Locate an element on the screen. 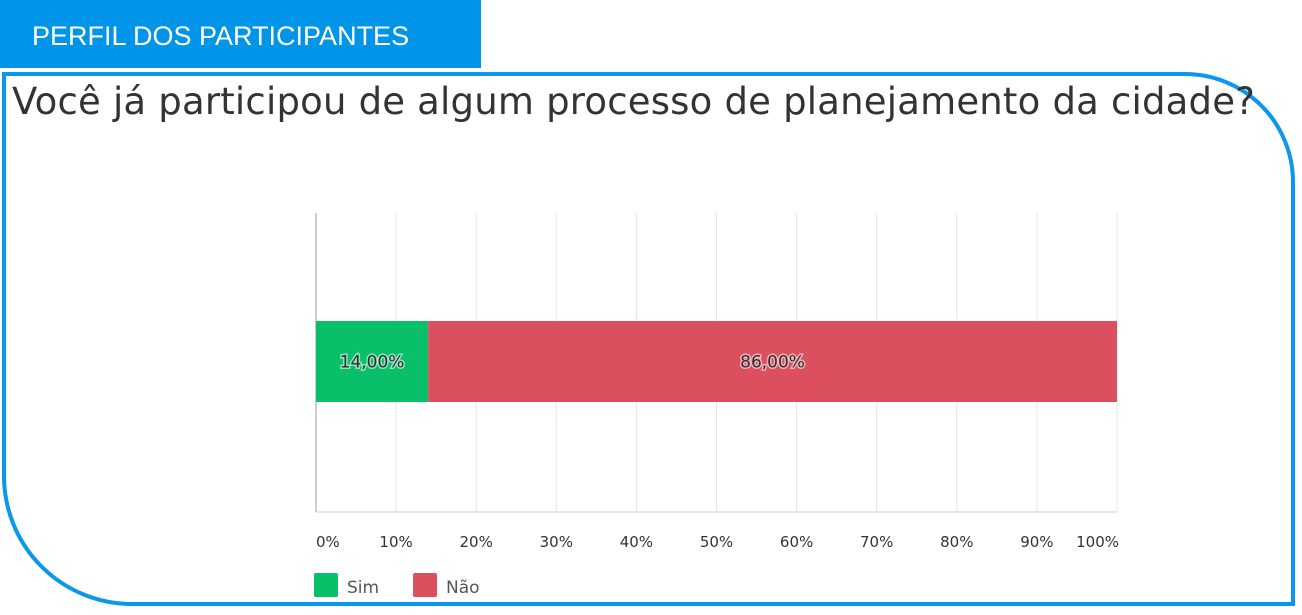 Image resolution: width=1302 pixels, height=615 pixels. x-tick-label: 80% is located at coordinates (956, 542).